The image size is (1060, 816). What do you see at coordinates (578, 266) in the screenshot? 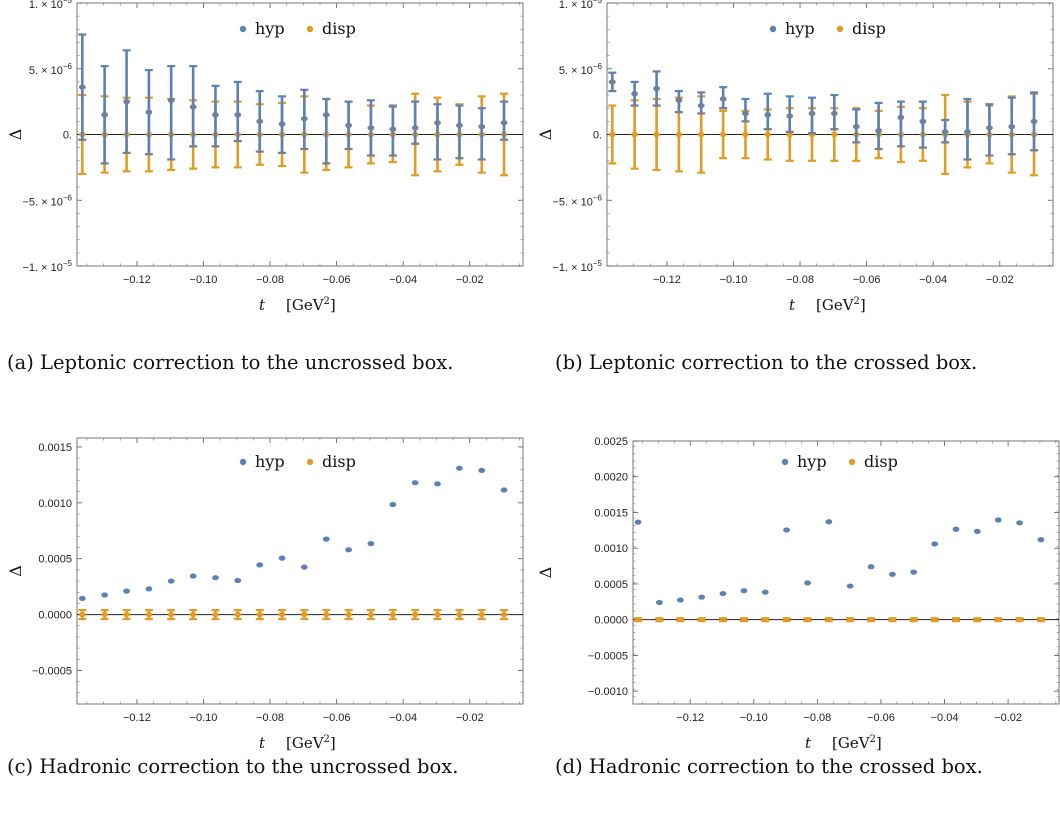
I see `y-tick-label: −1. × 10−5` at bounding box center [578, 266].